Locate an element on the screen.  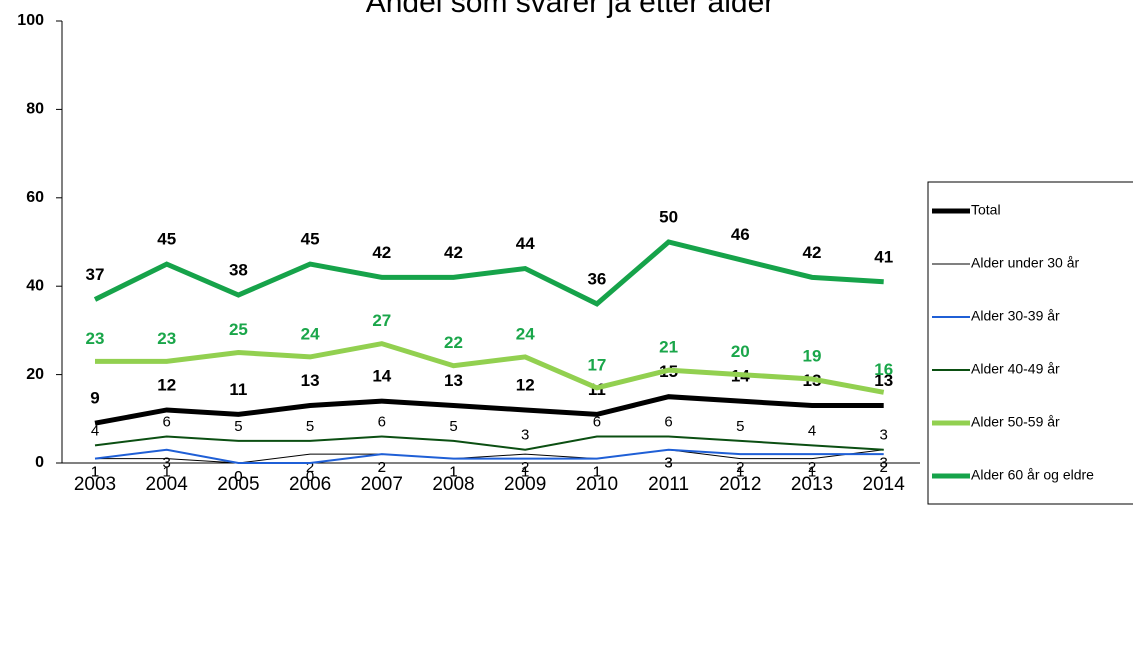
data-label: 14 is located at coordinates (381, 376).